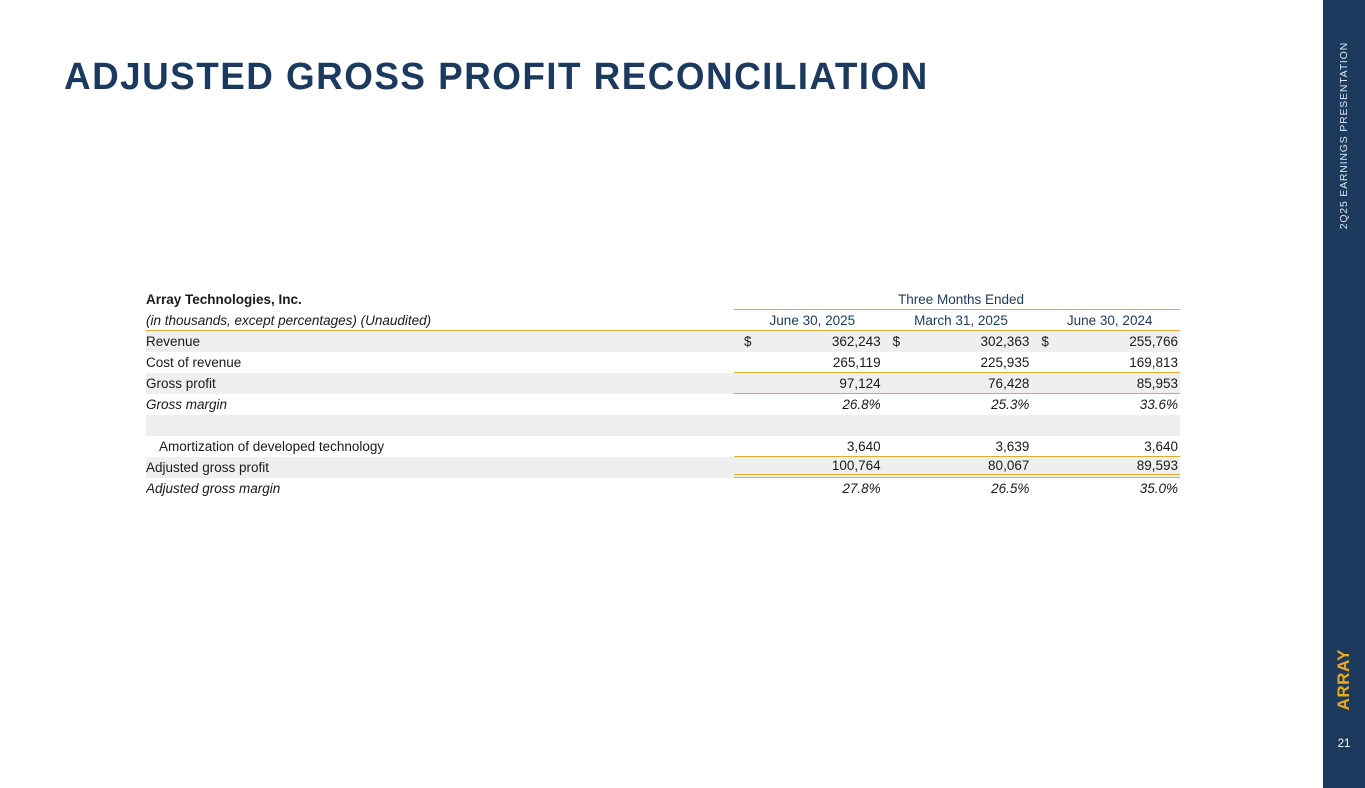 This screenshot has height=788, width=1365. Describe the element at coordinates (1105, 465) in the screenshot. I see `value-cell: 89,593` at that location.